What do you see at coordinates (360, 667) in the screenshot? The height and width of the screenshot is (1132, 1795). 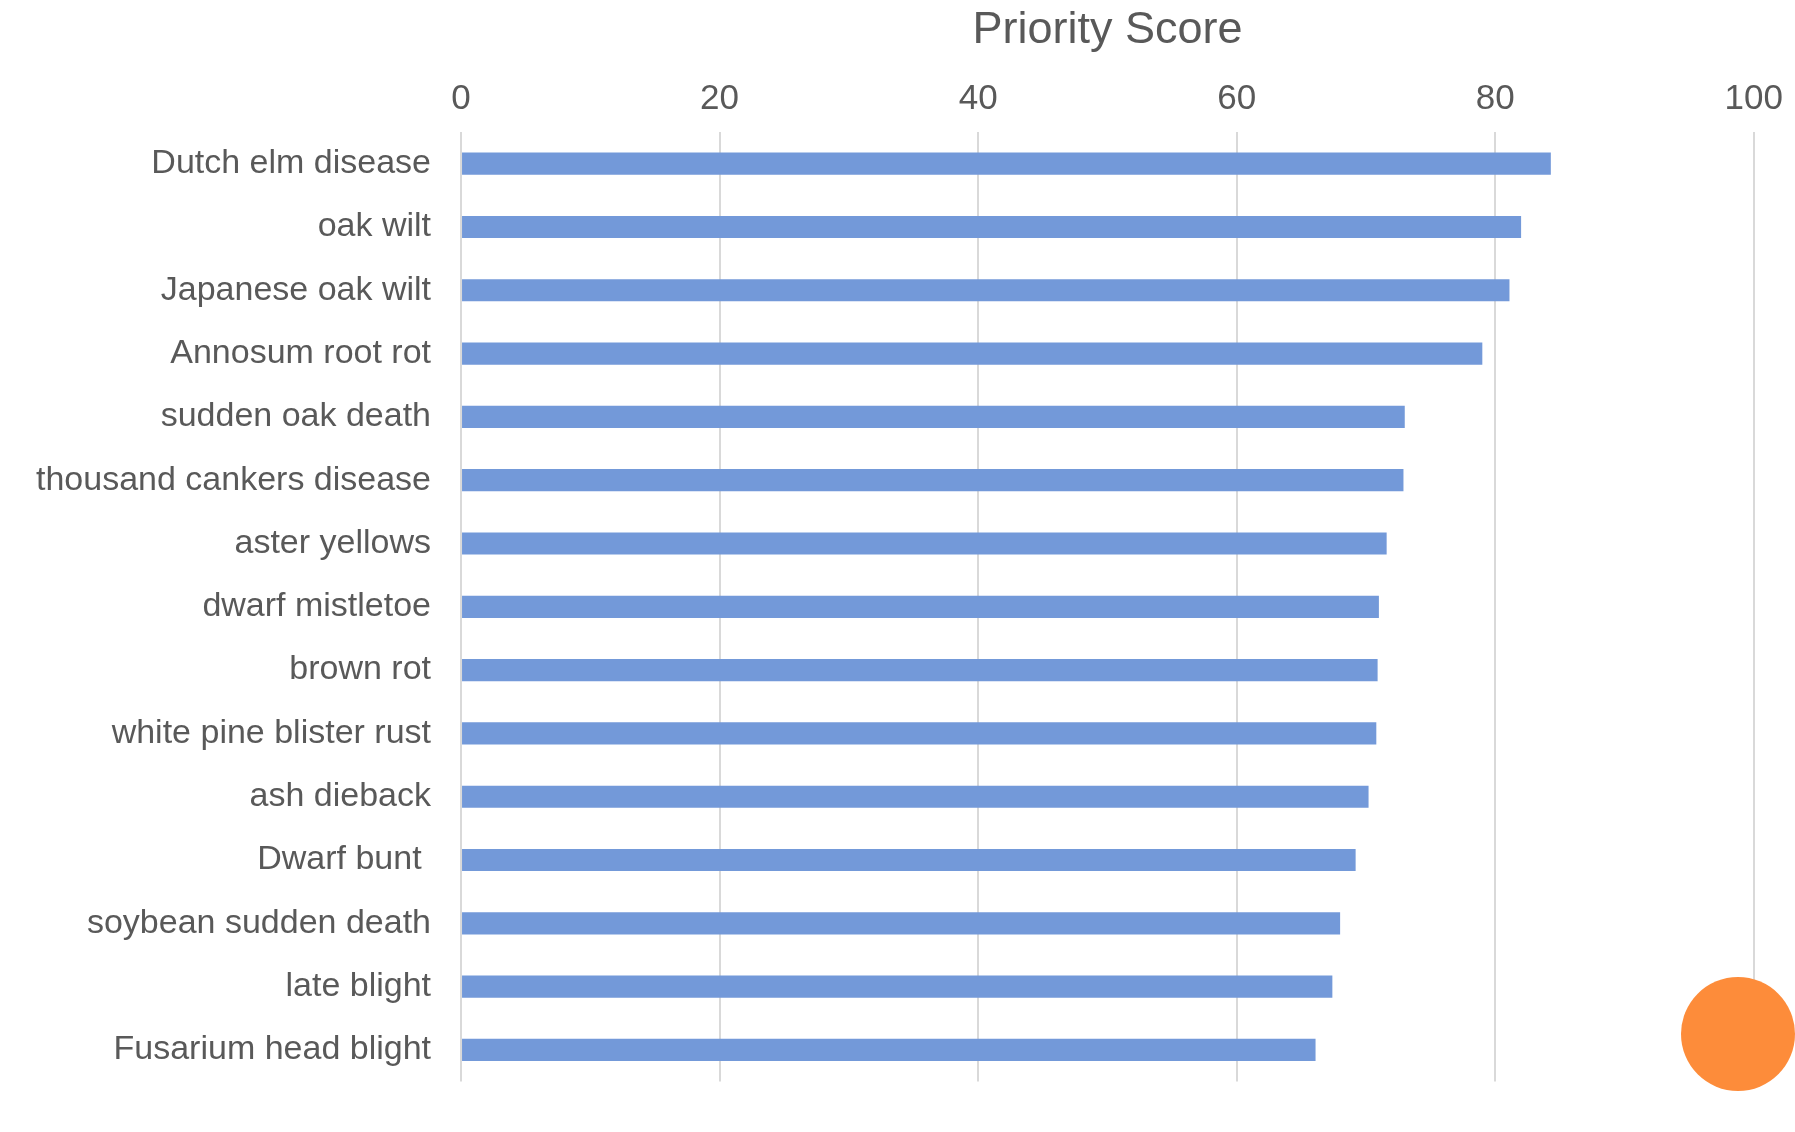 I see `y-tick-label: brown rot` at bounding box center [360, 667].